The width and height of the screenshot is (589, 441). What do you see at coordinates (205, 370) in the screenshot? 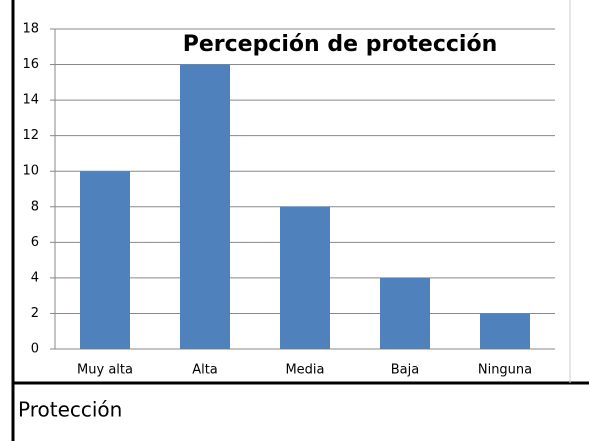
I see `x-tick-label: Alta` at bounding box center [205, 370].